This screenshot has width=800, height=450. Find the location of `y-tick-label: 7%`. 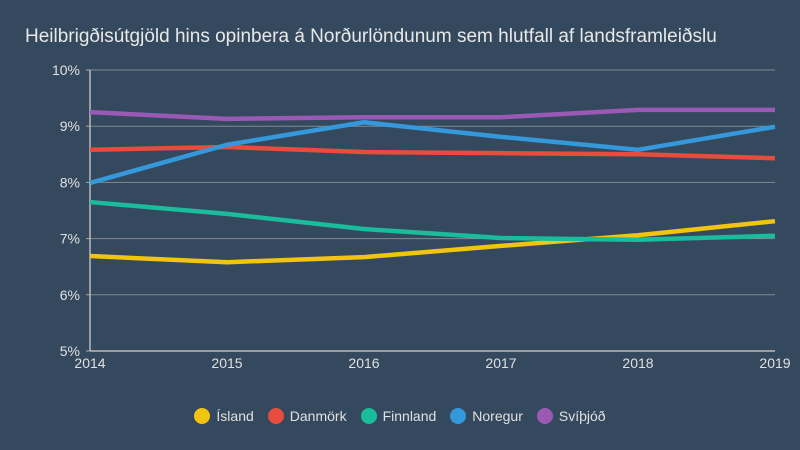

y-tick-label: 7% is located at coordinates (70, 239).